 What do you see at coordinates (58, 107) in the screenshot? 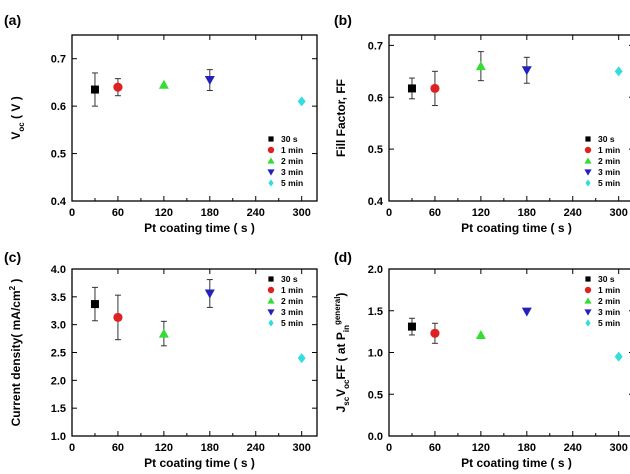
I see `y-tick-label: 0.6` at bounding box center [58, 107].